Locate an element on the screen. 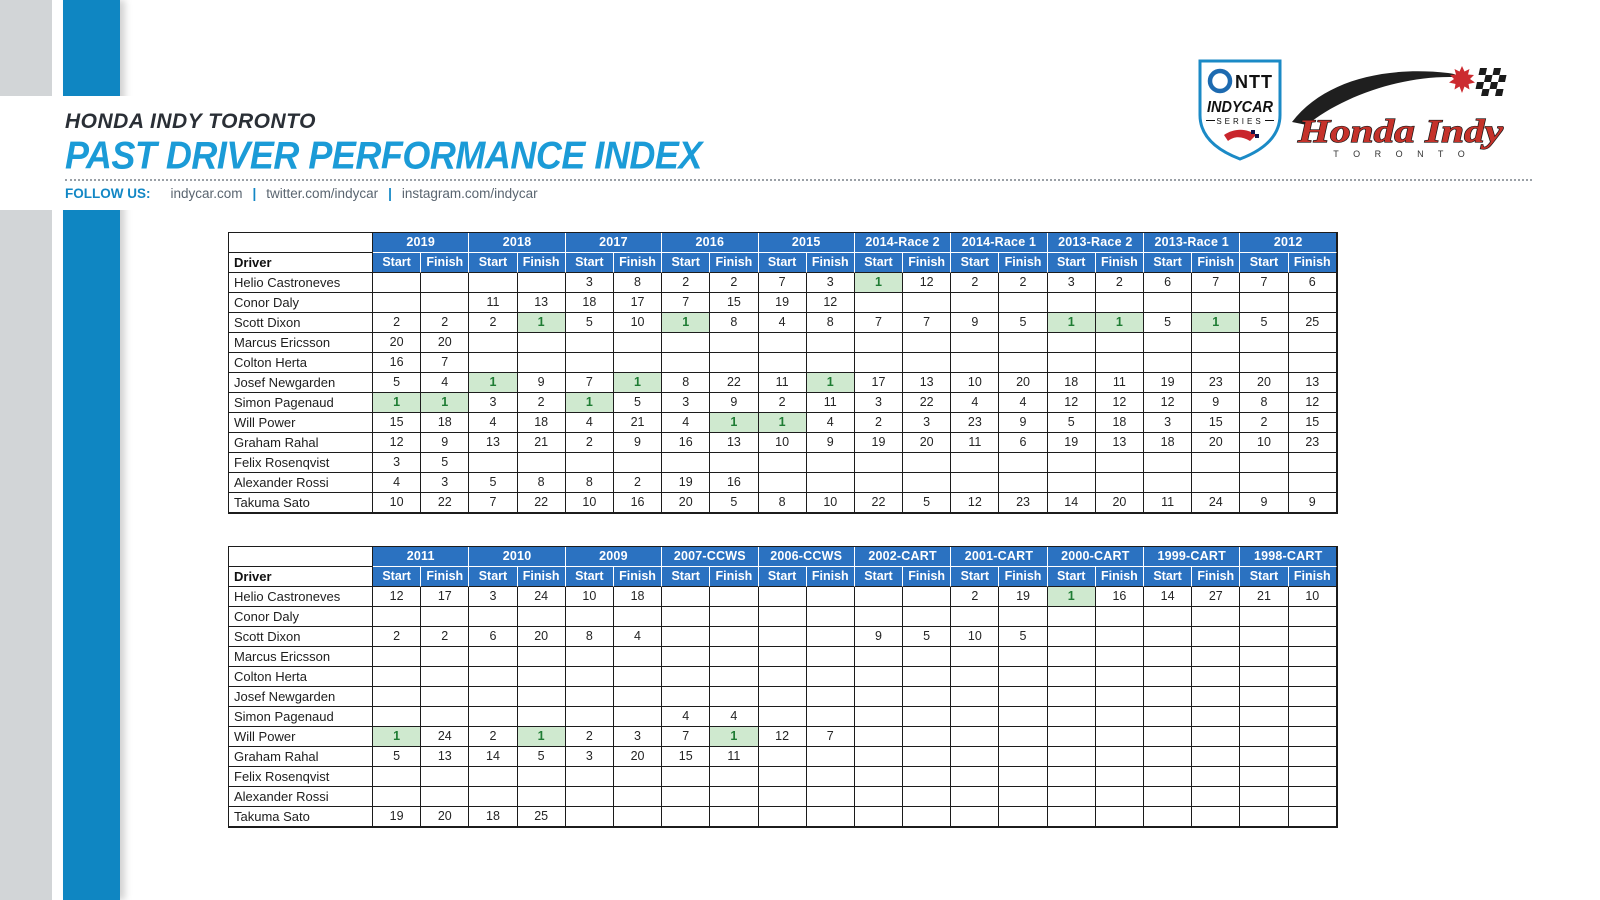  follow-link-twitter: twitter.com/indycar is located at coordinates (322, 193).